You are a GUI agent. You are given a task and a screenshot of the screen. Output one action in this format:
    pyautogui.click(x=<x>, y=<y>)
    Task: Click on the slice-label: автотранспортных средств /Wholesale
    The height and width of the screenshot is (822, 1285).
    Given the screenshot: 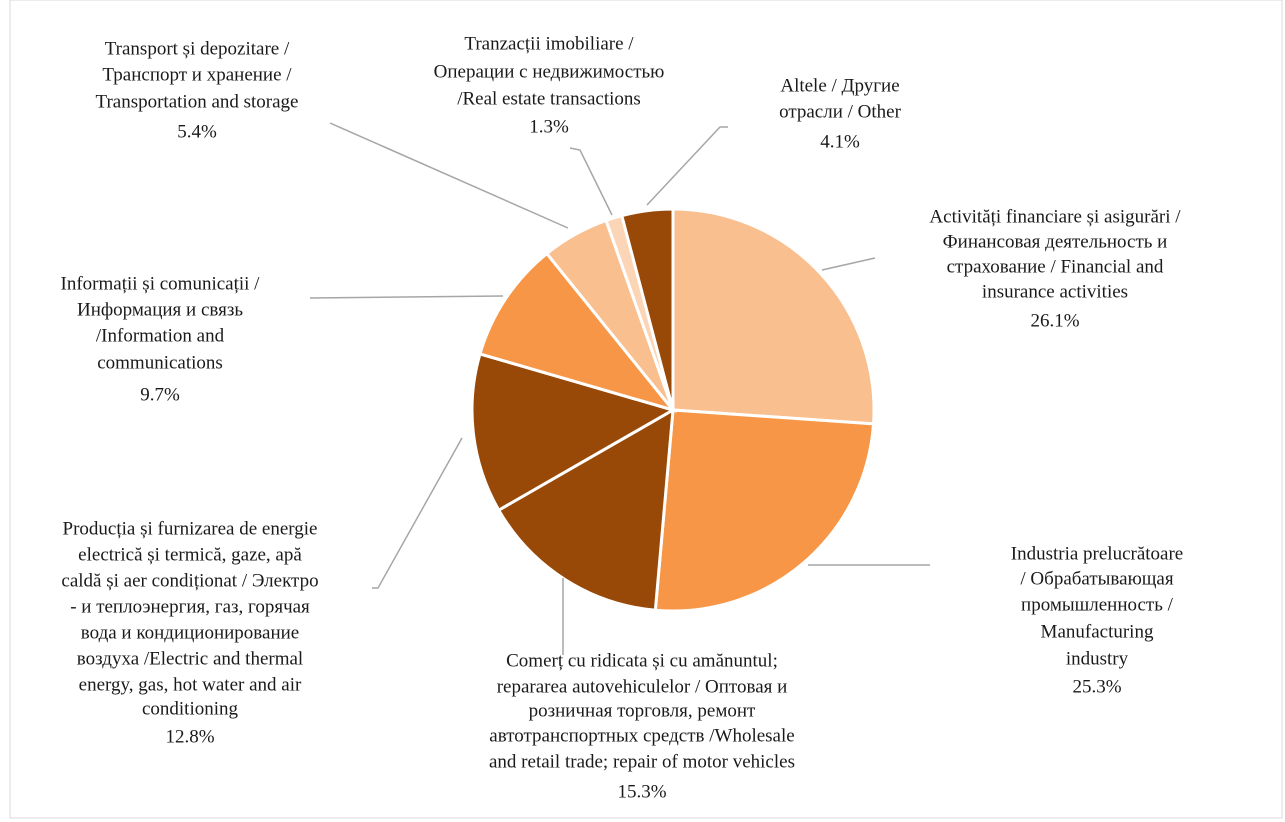 What is the action you would take?
    pyautogui.click(x=641, y=735)
    